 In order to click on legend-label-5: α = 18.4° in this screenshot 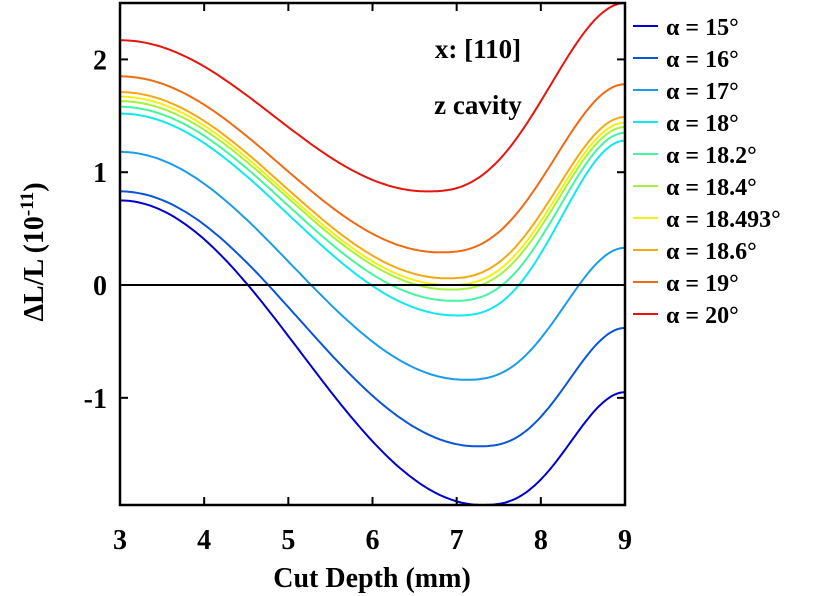, I will do `click(711, 188)`.